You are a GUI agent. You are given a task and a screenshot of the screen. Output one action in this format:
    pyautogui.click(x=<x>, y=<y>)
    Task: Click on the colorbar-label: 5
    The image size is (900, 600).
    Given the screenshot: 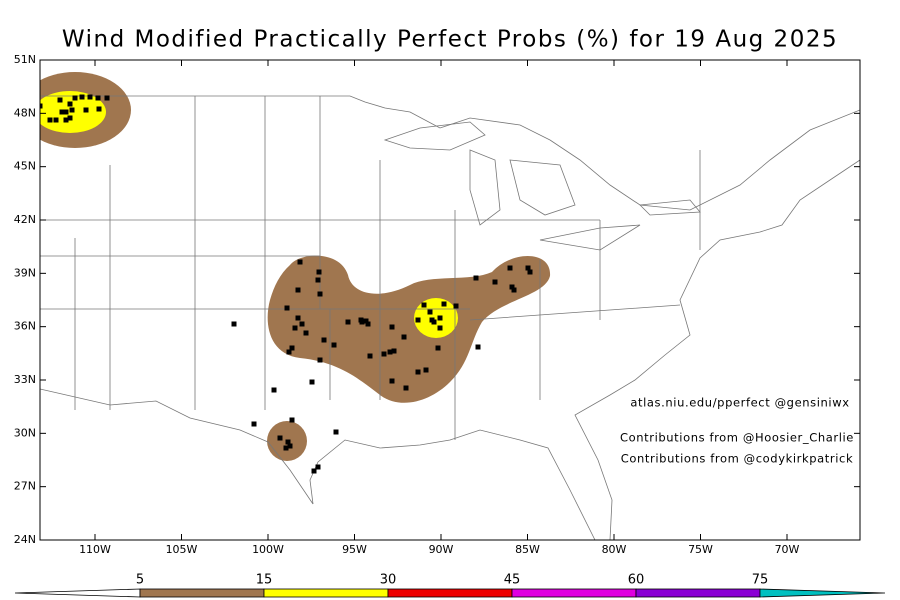 What is the action you would take?
    pyautogui.click(x=140, y=580)
    